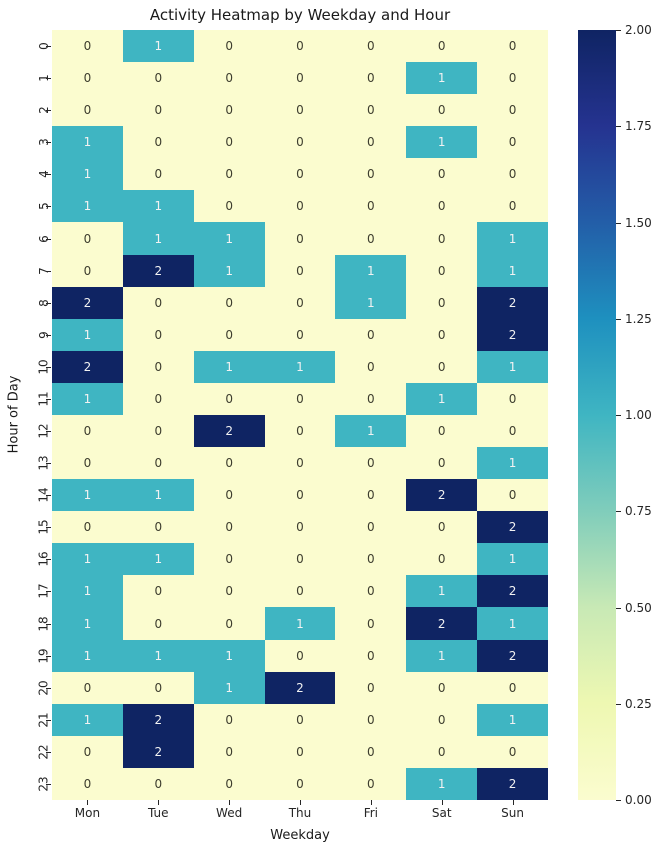 The height and width of the screenshot is (852, 666). Describe the element at coordinates (638, 800) in the screenshot. I see `colorbar-tick-label: 0.00` at that location.